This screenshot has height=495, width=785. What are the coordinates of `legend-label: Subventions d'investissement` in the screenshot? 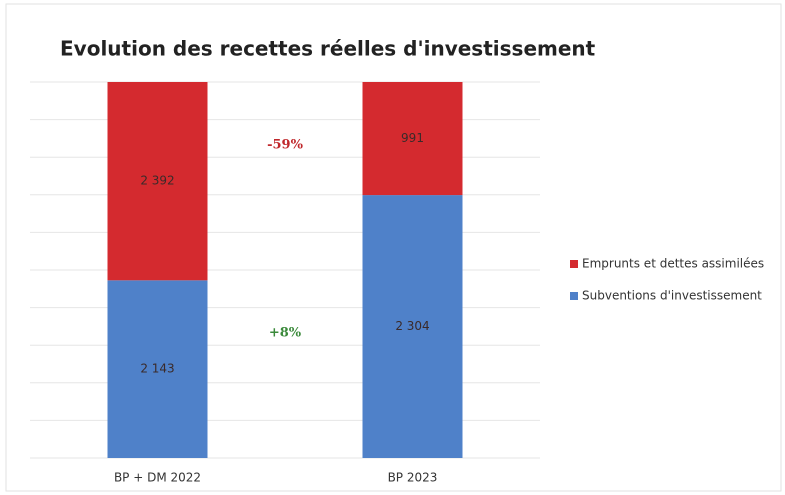 It's located at (672, 296).